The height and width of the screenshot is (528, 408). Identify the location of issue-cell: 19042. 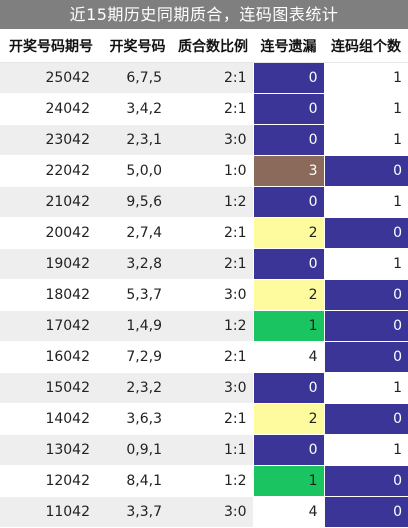
(51, 264).